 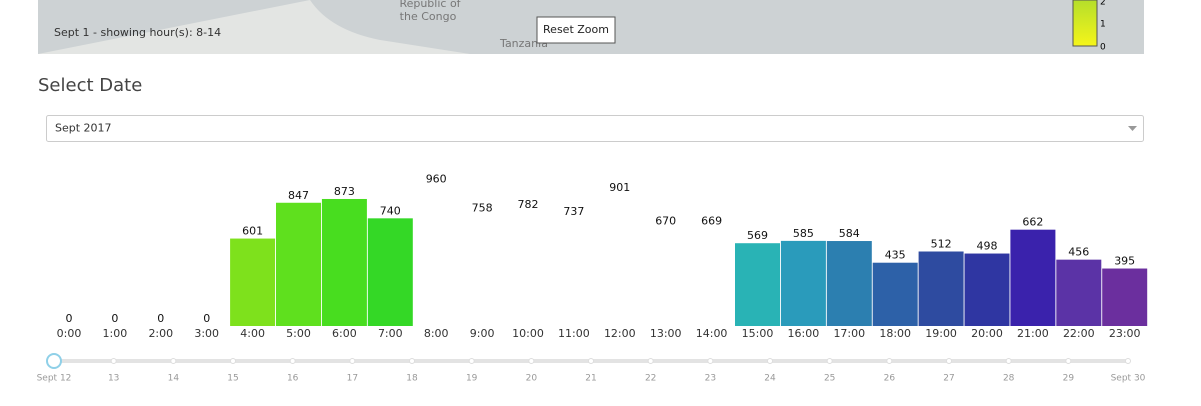 I want to click on map-label: Republic of, so click(x=430, y=5).